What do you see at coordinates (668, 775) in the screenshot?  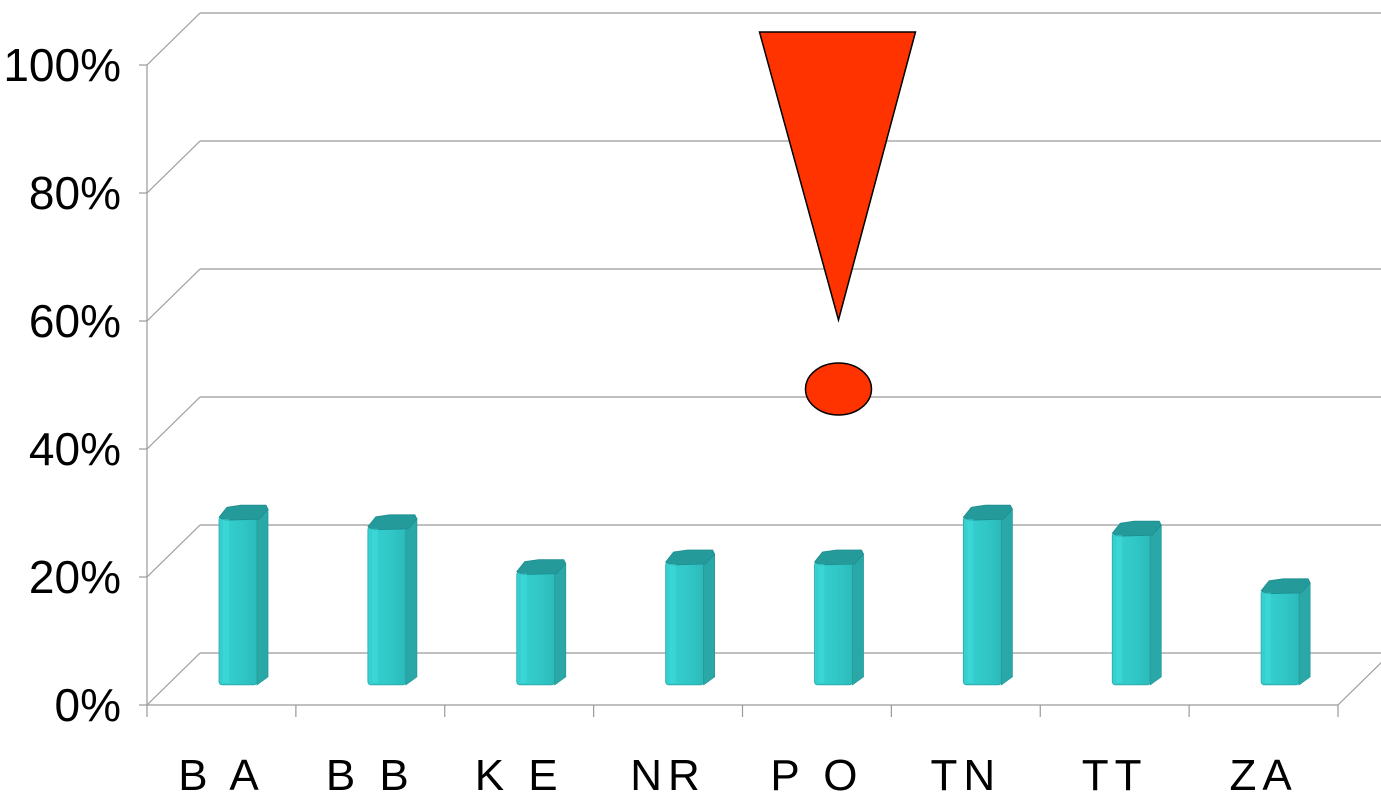 I see `x-tick-label: NR` at bounding box center [668, 775].